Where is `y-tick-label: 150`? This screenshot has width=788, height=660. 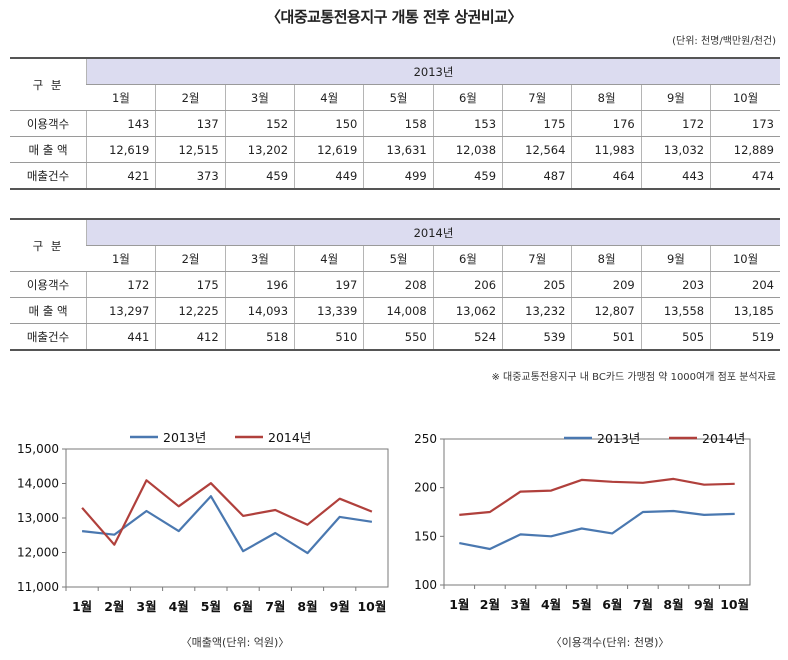
y-tick-label: 150 is located at coordinates (425, 536).